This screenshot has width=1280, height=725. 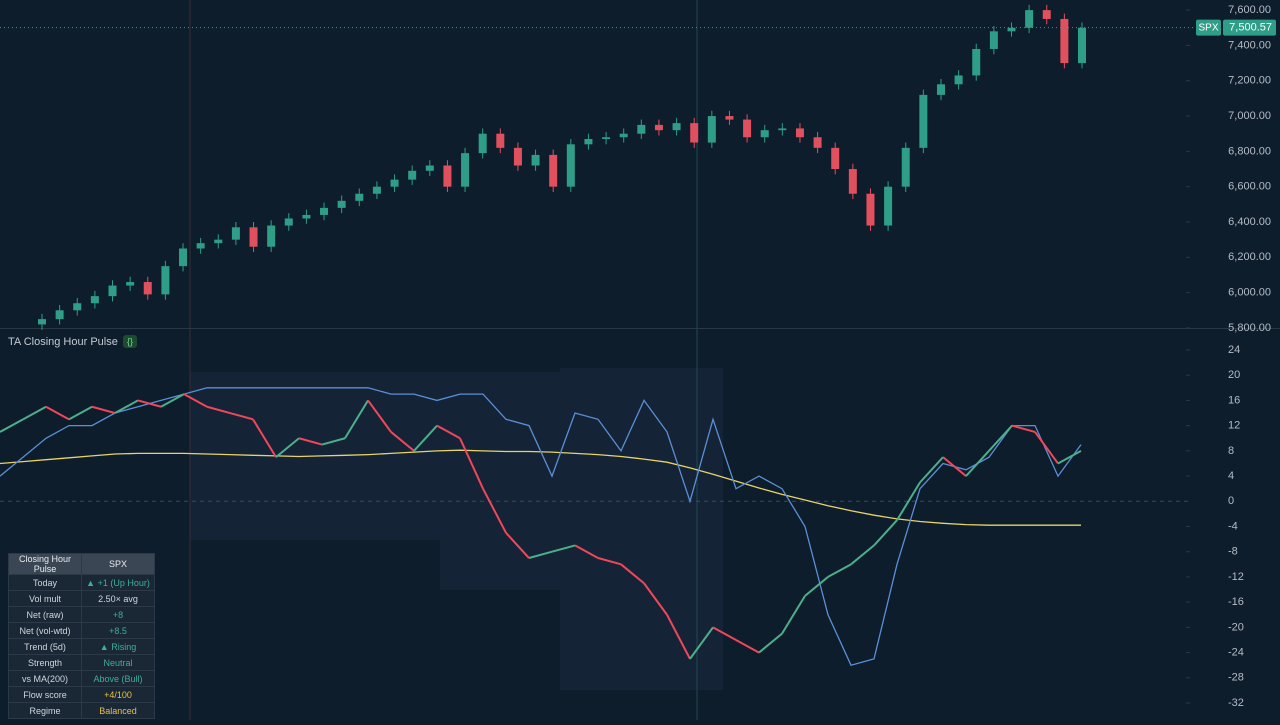 What do you see at coordinates (1234, 350) in the screenshot?
I see `y-tick-label: 24` at bounding box center [1234, 350].